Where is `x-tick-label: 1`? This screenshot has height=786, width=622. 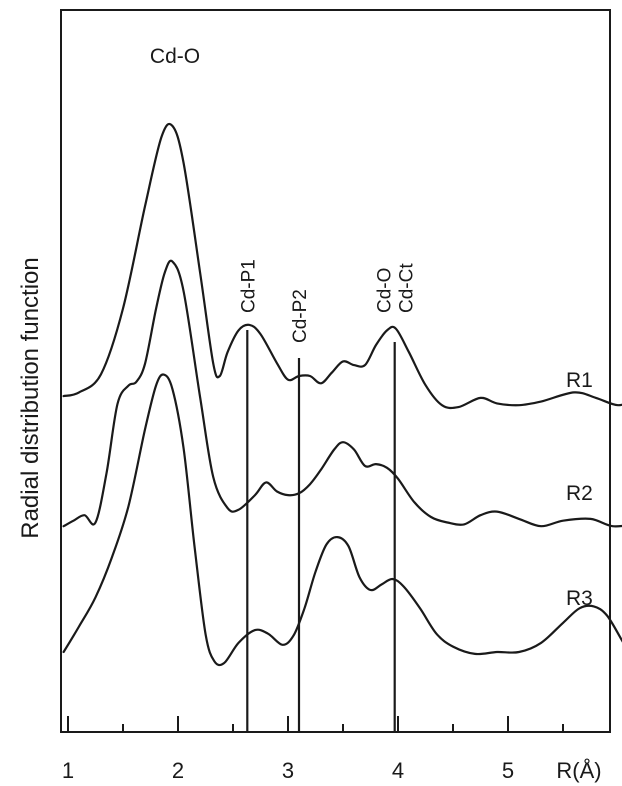 x-tick-label: 1 is located at coordinates (68, 770).